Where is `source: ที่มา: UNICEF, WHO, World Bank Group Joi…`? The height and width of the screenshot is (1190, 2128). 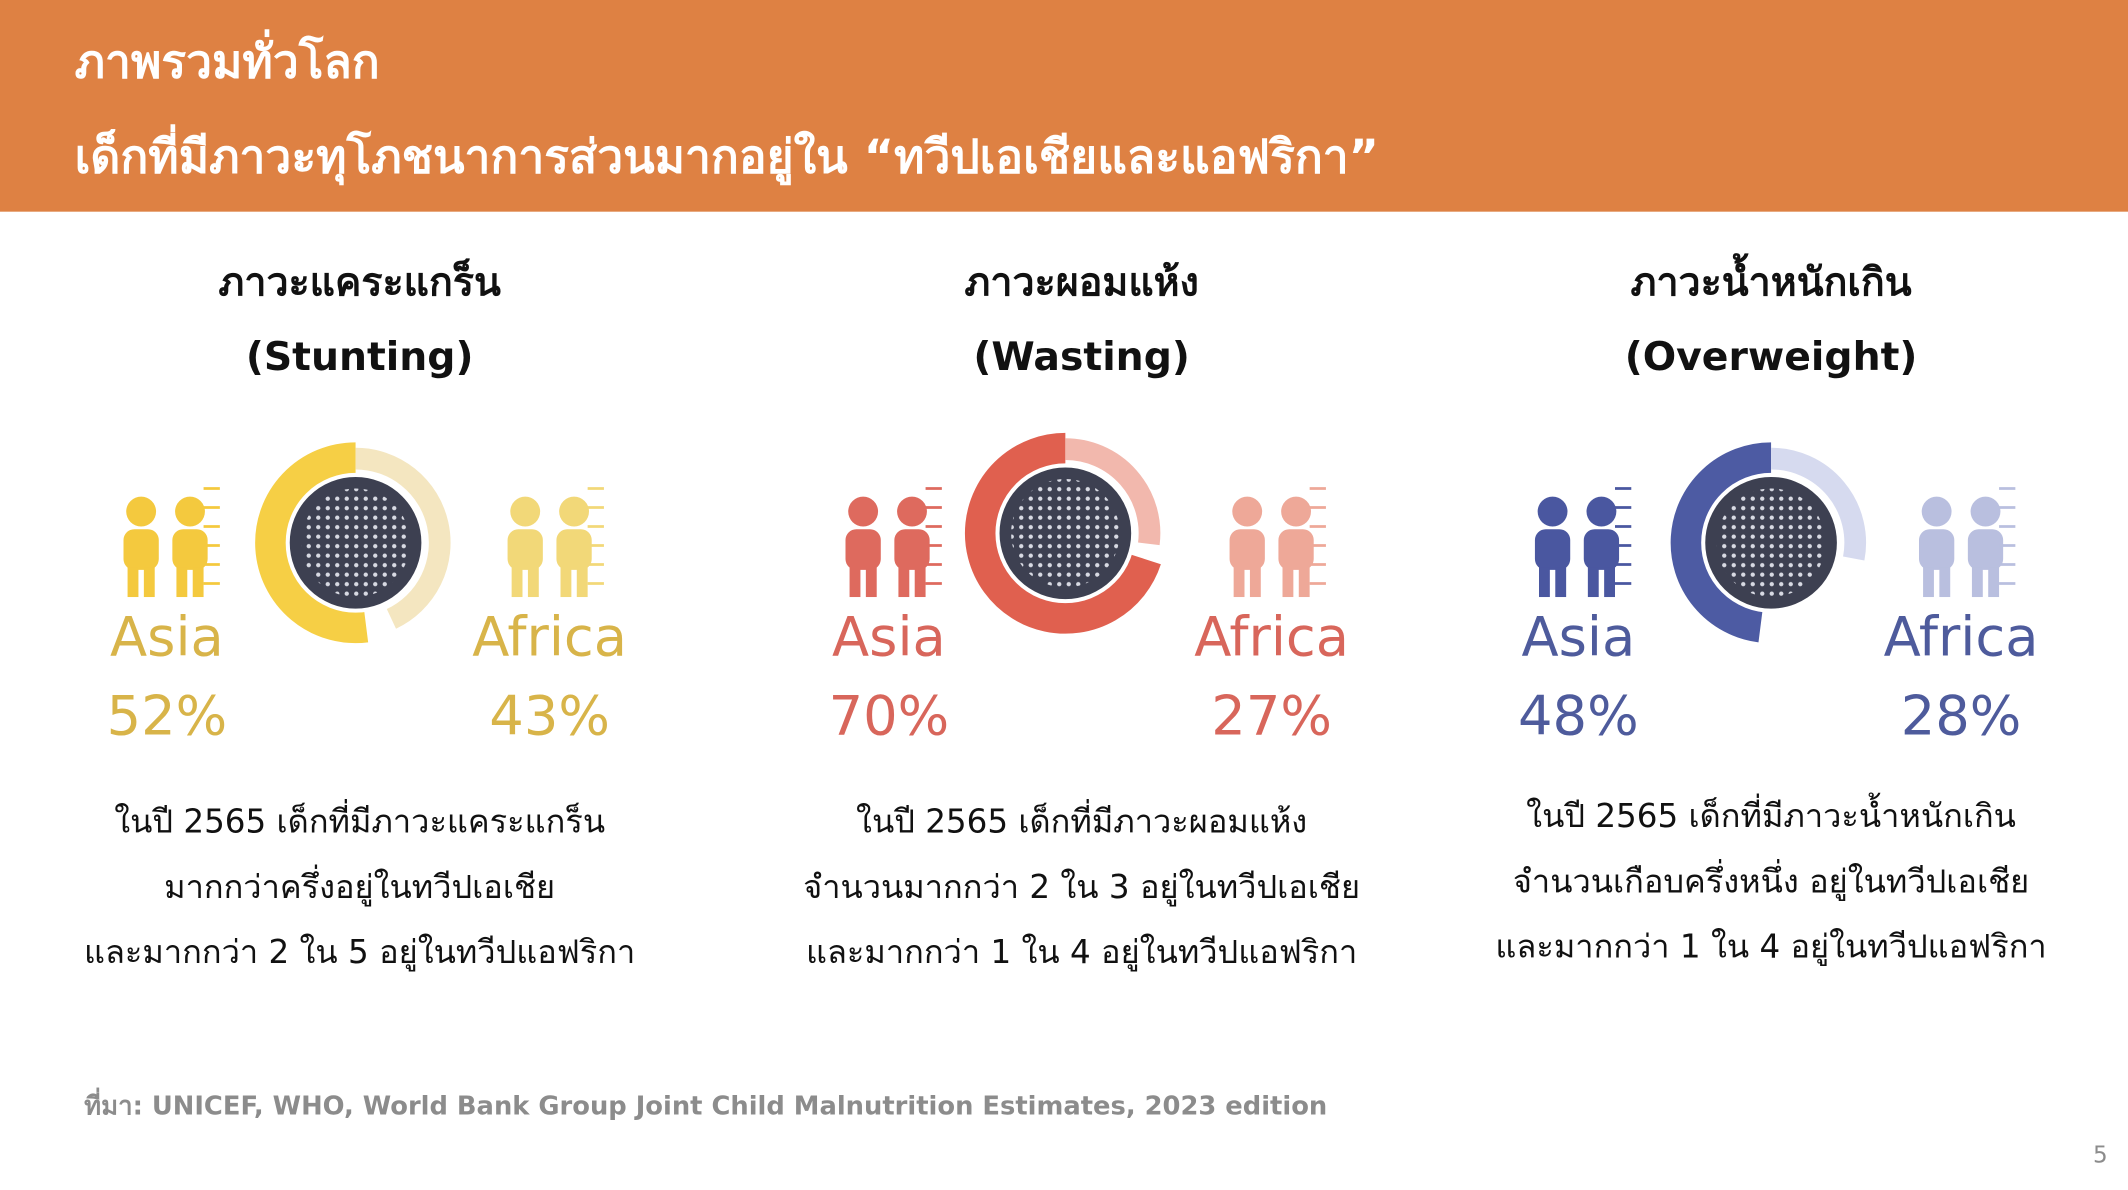 source: ที่มา: UNICEF, WHO, World Bank Group Joi… is located at coordinates (705, 1105).